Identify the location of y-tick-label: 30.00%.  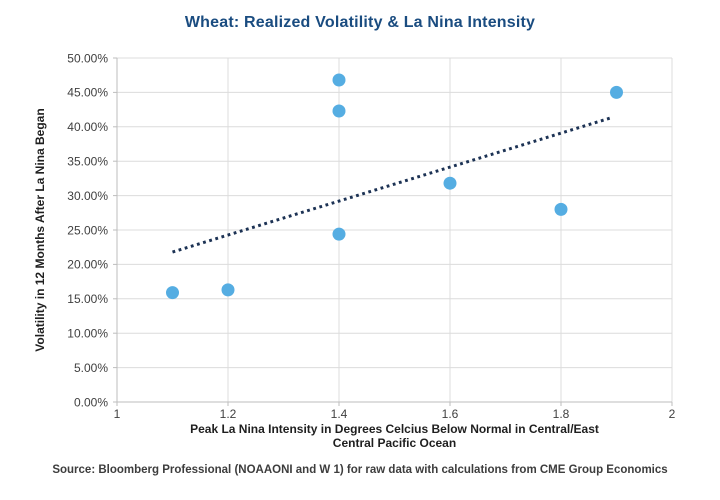
(87, 196).